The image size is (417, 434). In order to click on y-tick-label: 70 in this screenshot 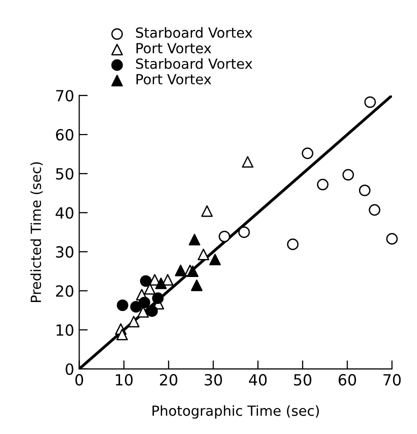, I will do `click(65, 96)`.